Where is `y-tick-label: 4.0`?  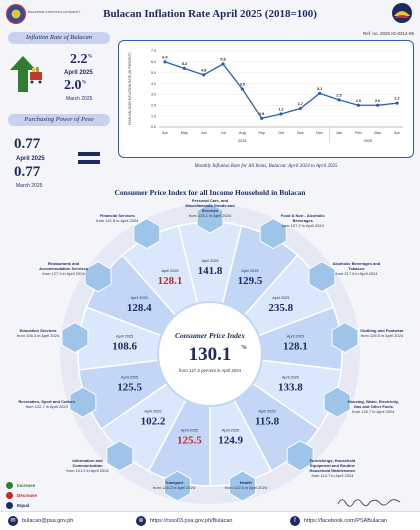
y-tick-label: 4.0 is located at coordinates (153, 84).